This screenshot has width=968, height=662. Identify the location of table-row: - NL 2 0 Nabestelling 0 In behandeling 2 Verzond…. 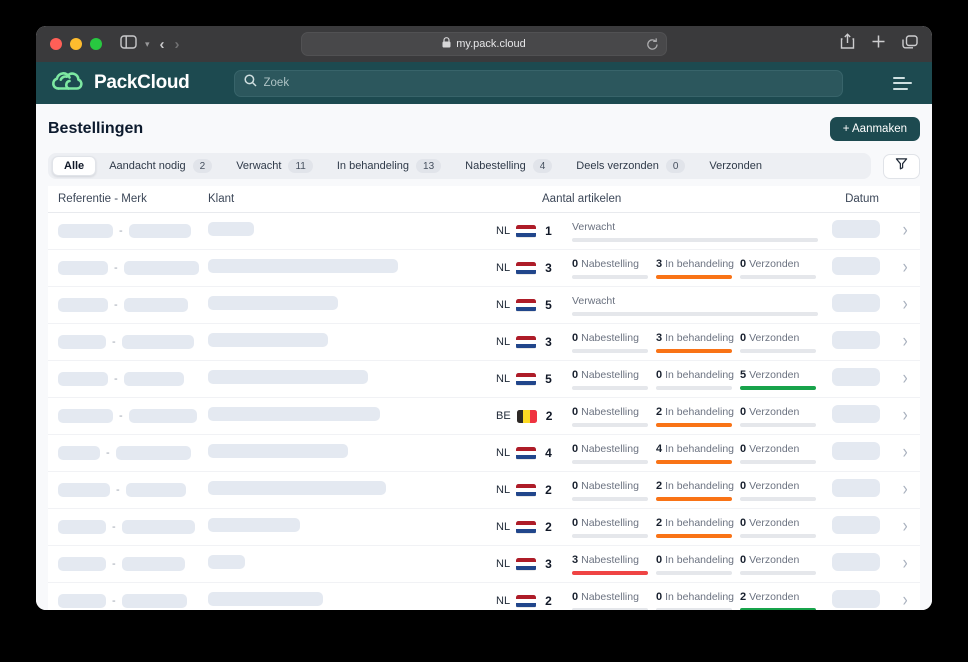
(484, 596).